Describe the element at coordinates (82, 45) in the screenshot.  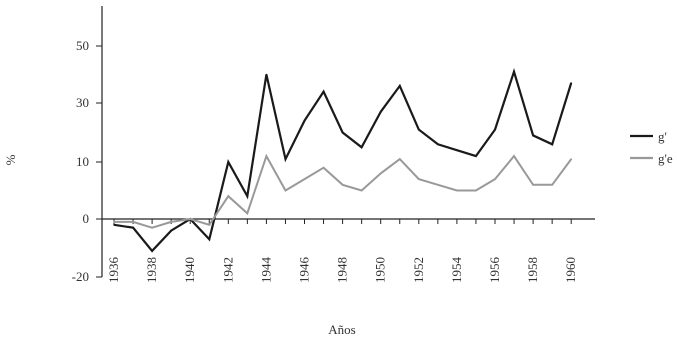
I see `y-tick-label: 50` at that location.